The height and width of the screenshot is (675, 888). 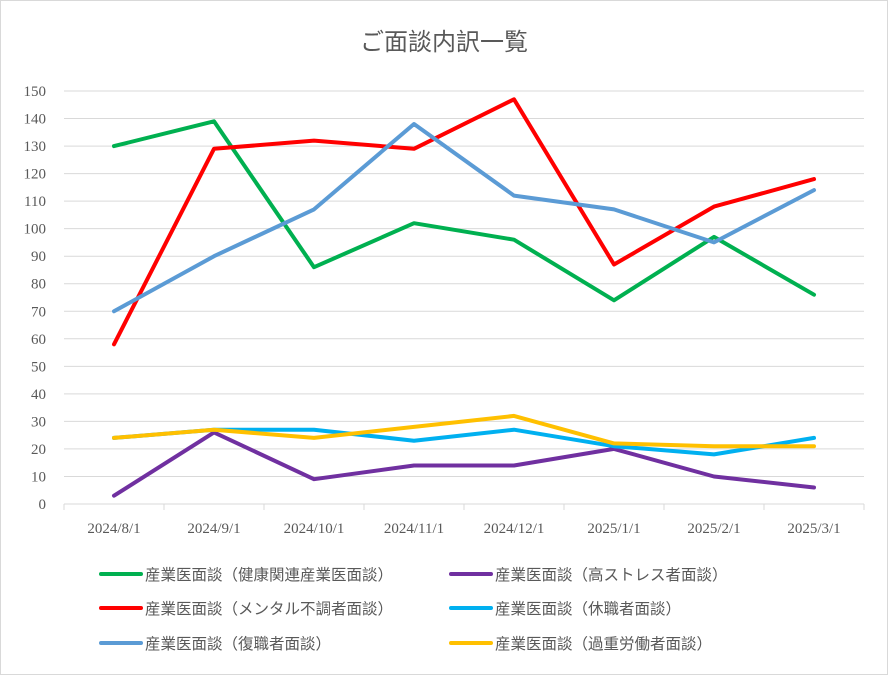 What do you see at coordinates (38, 340) in the screenshot?
I see `y-tick-label: 60` at bounding box center [38, 340].